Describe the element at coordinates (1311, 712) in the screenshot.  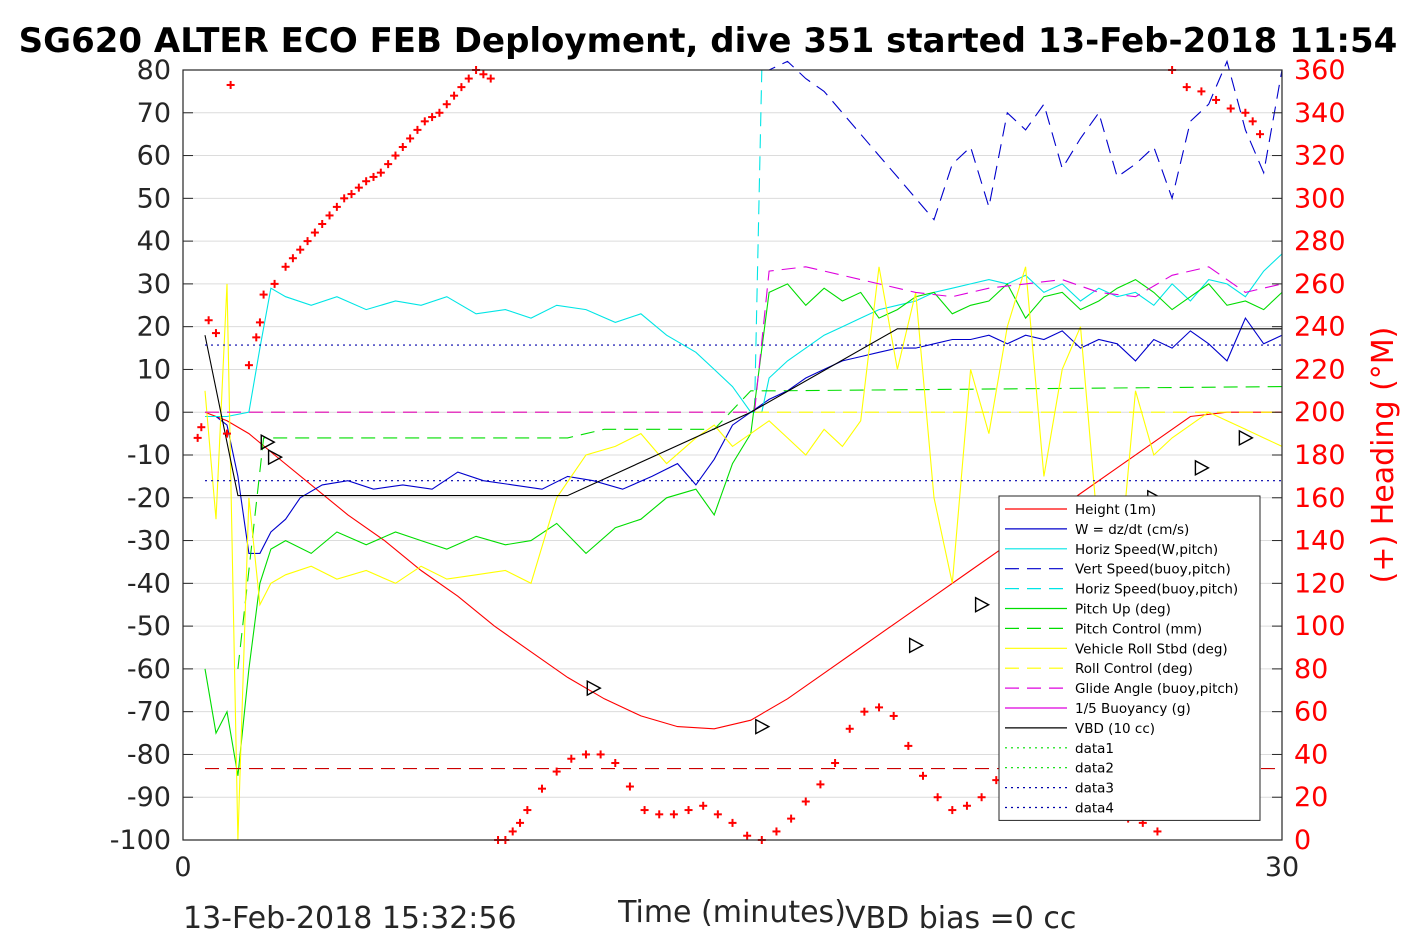
I see `right-tick-label: 60` at that location.